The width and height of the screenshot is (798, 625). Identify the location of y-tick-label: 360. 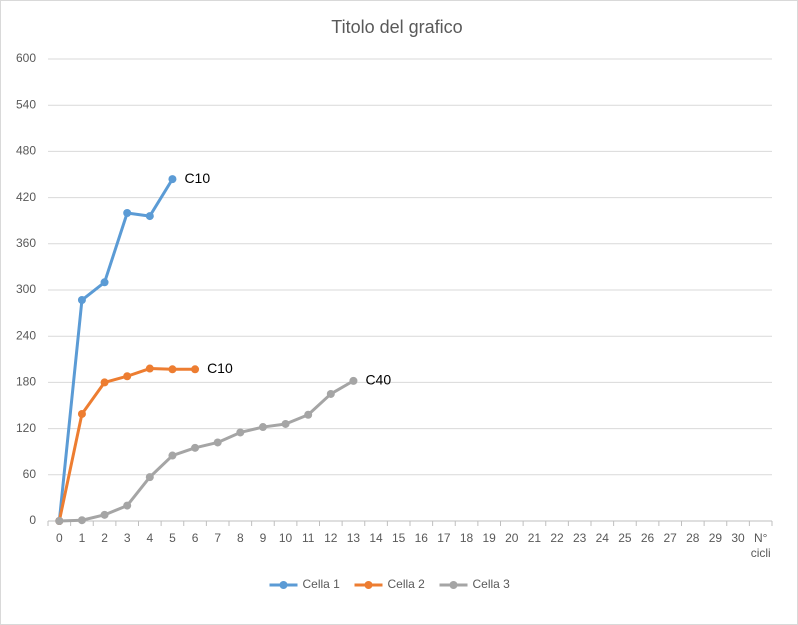
(26, 243).